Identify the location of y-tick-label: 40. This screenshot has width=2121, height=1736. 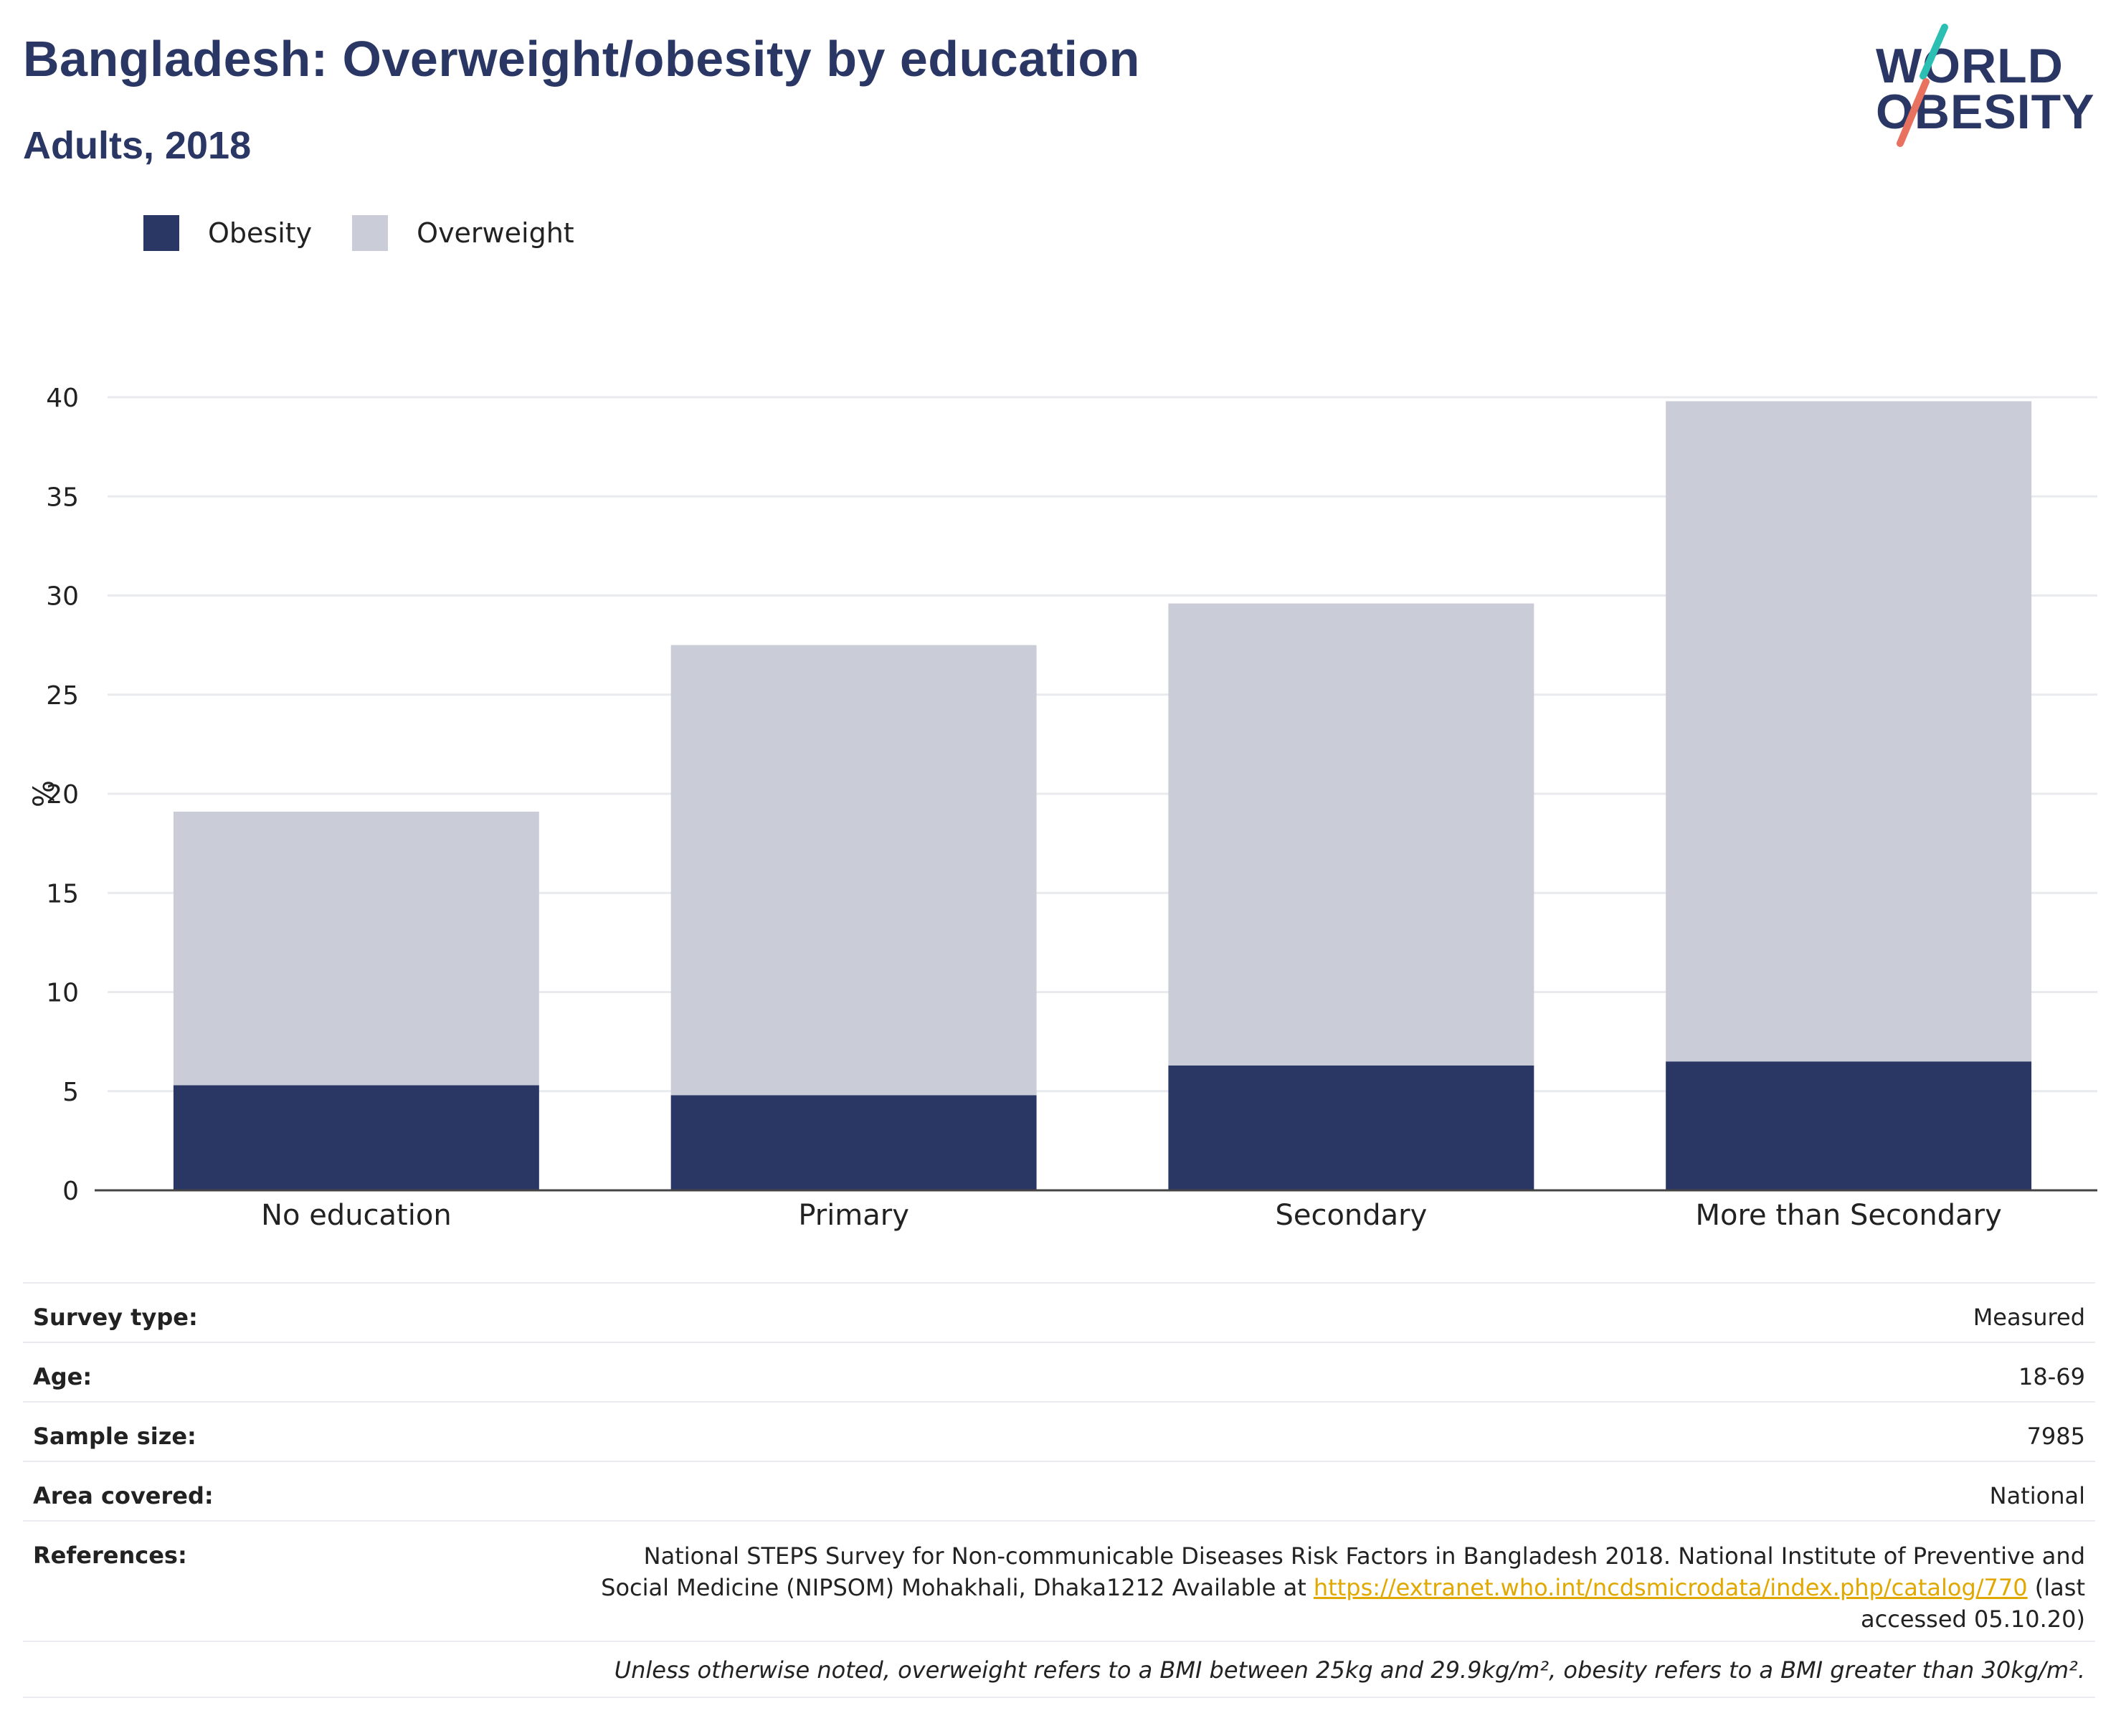
(62, 399).